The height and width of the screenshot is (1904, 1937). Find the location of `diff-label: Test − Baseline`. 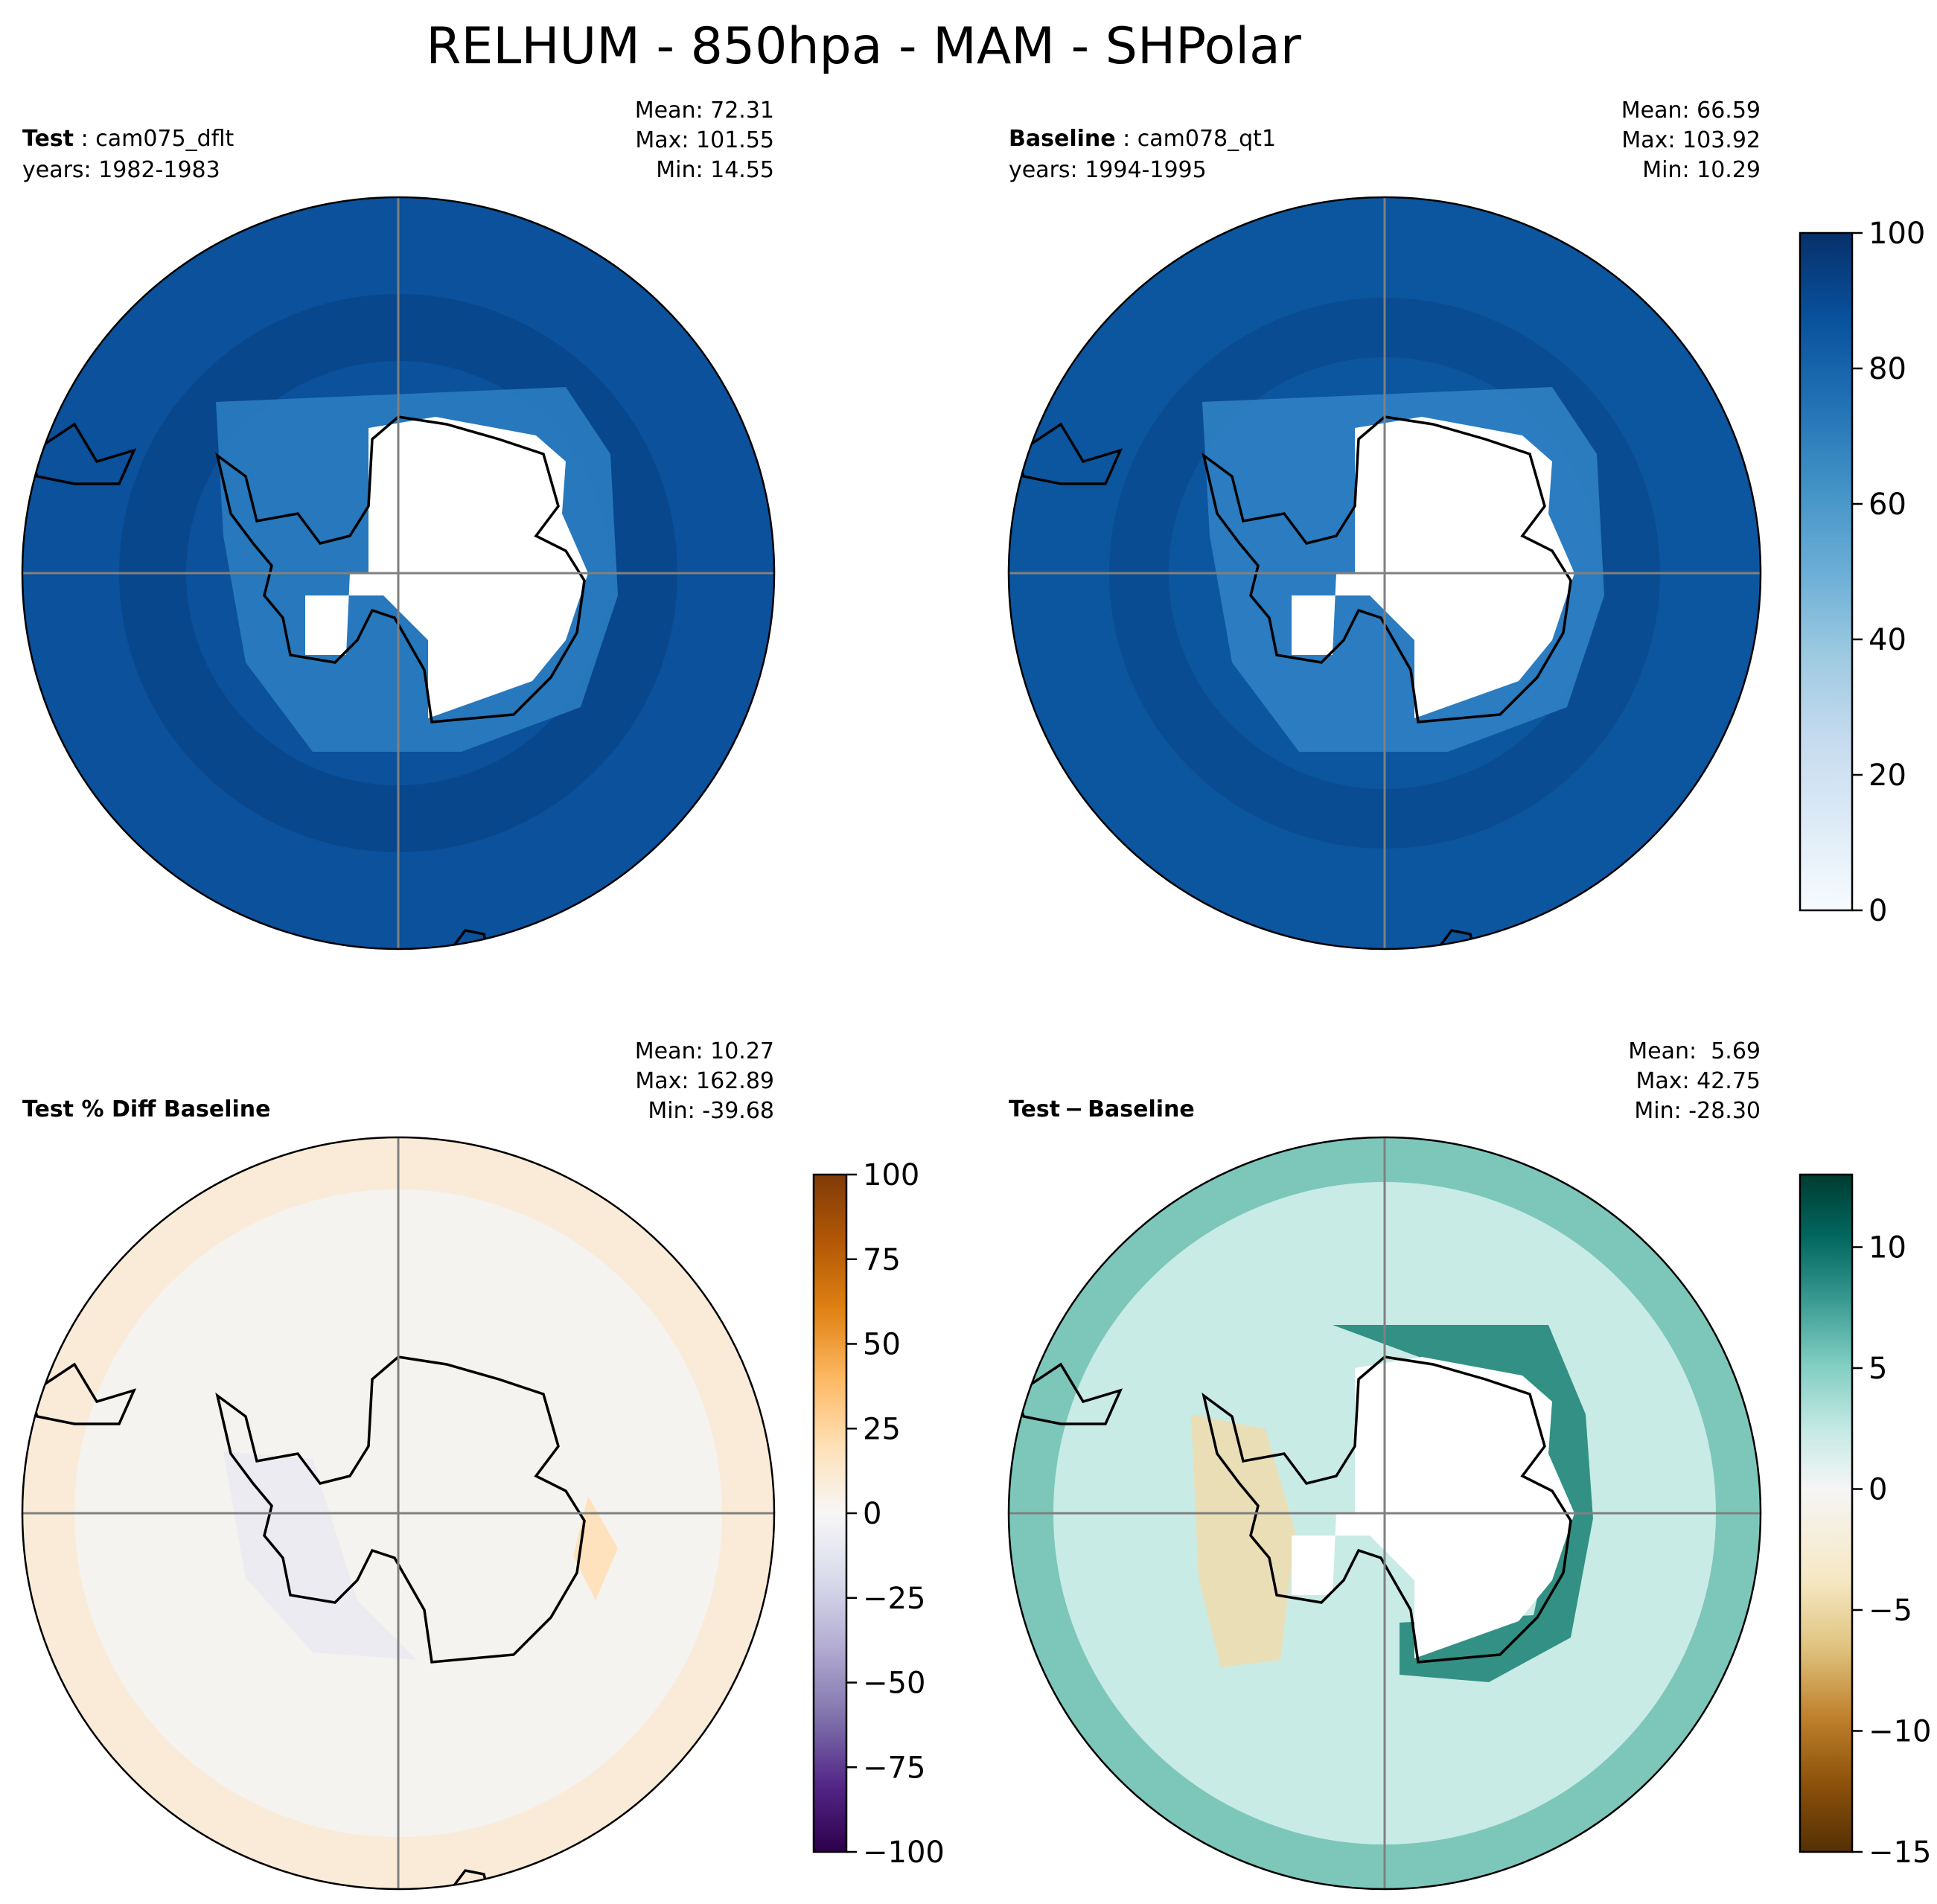

diff-label: Test − Baseline is located at coordinates (1102, 1109).